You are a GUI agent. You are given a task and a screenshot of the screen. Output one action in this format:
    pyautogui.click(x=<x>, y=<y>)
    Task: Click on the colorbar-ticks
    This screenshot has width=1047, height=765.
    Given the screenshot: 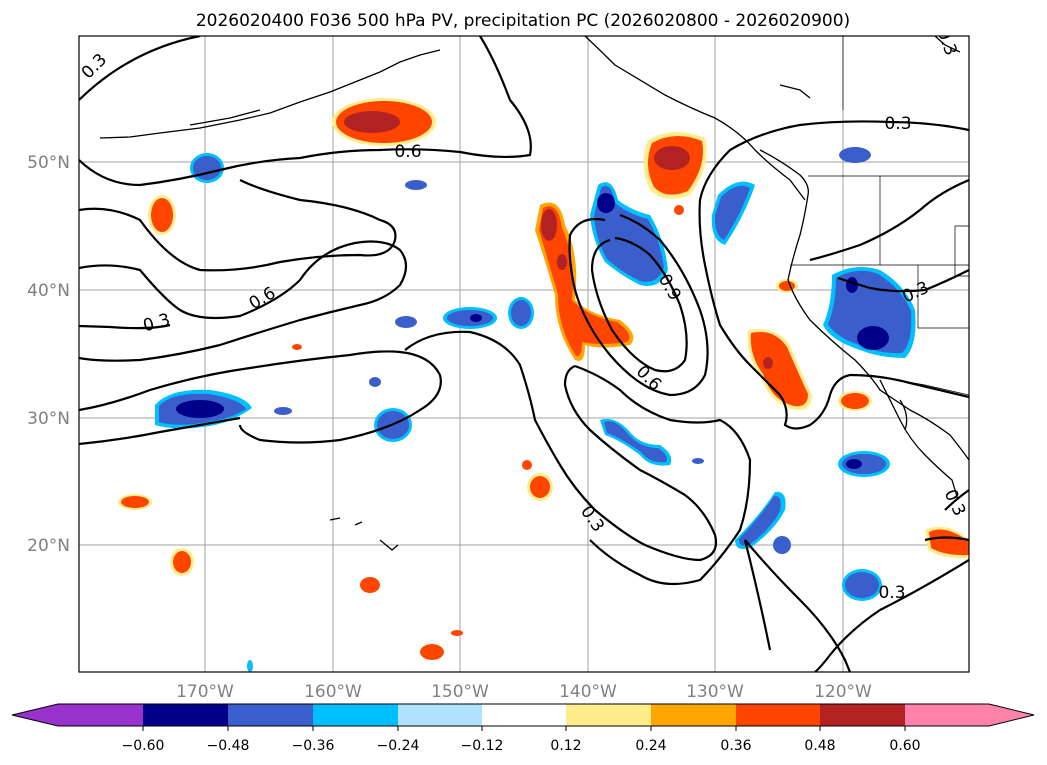 What is the action you would take?
    pyautogui.click(x=524, y=728)
    